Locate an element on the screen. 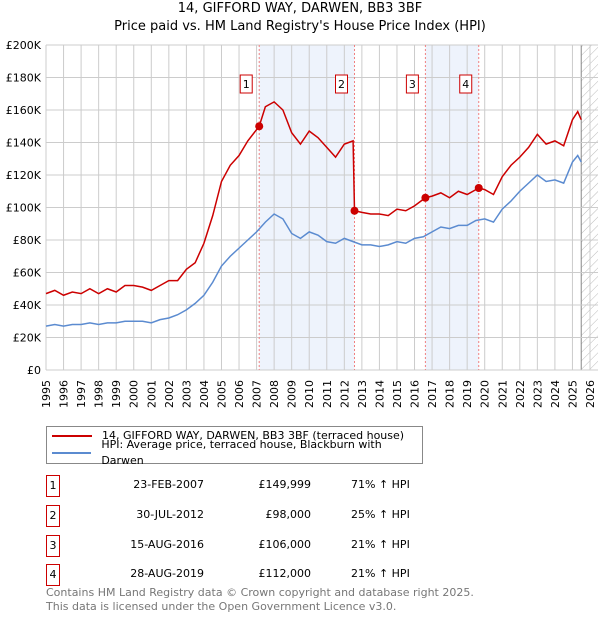 The image size is (600, 620). x-tick-label: 2021 is located at coordinates (502, 394).